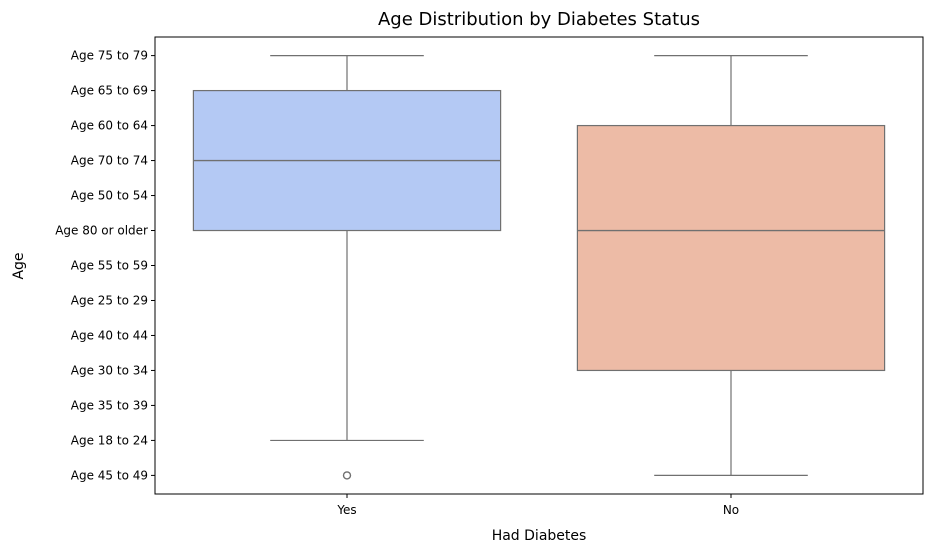 The height and width of the screenshot is (553, 935). I want to click on x-tick-label: No, so click(731, 510).